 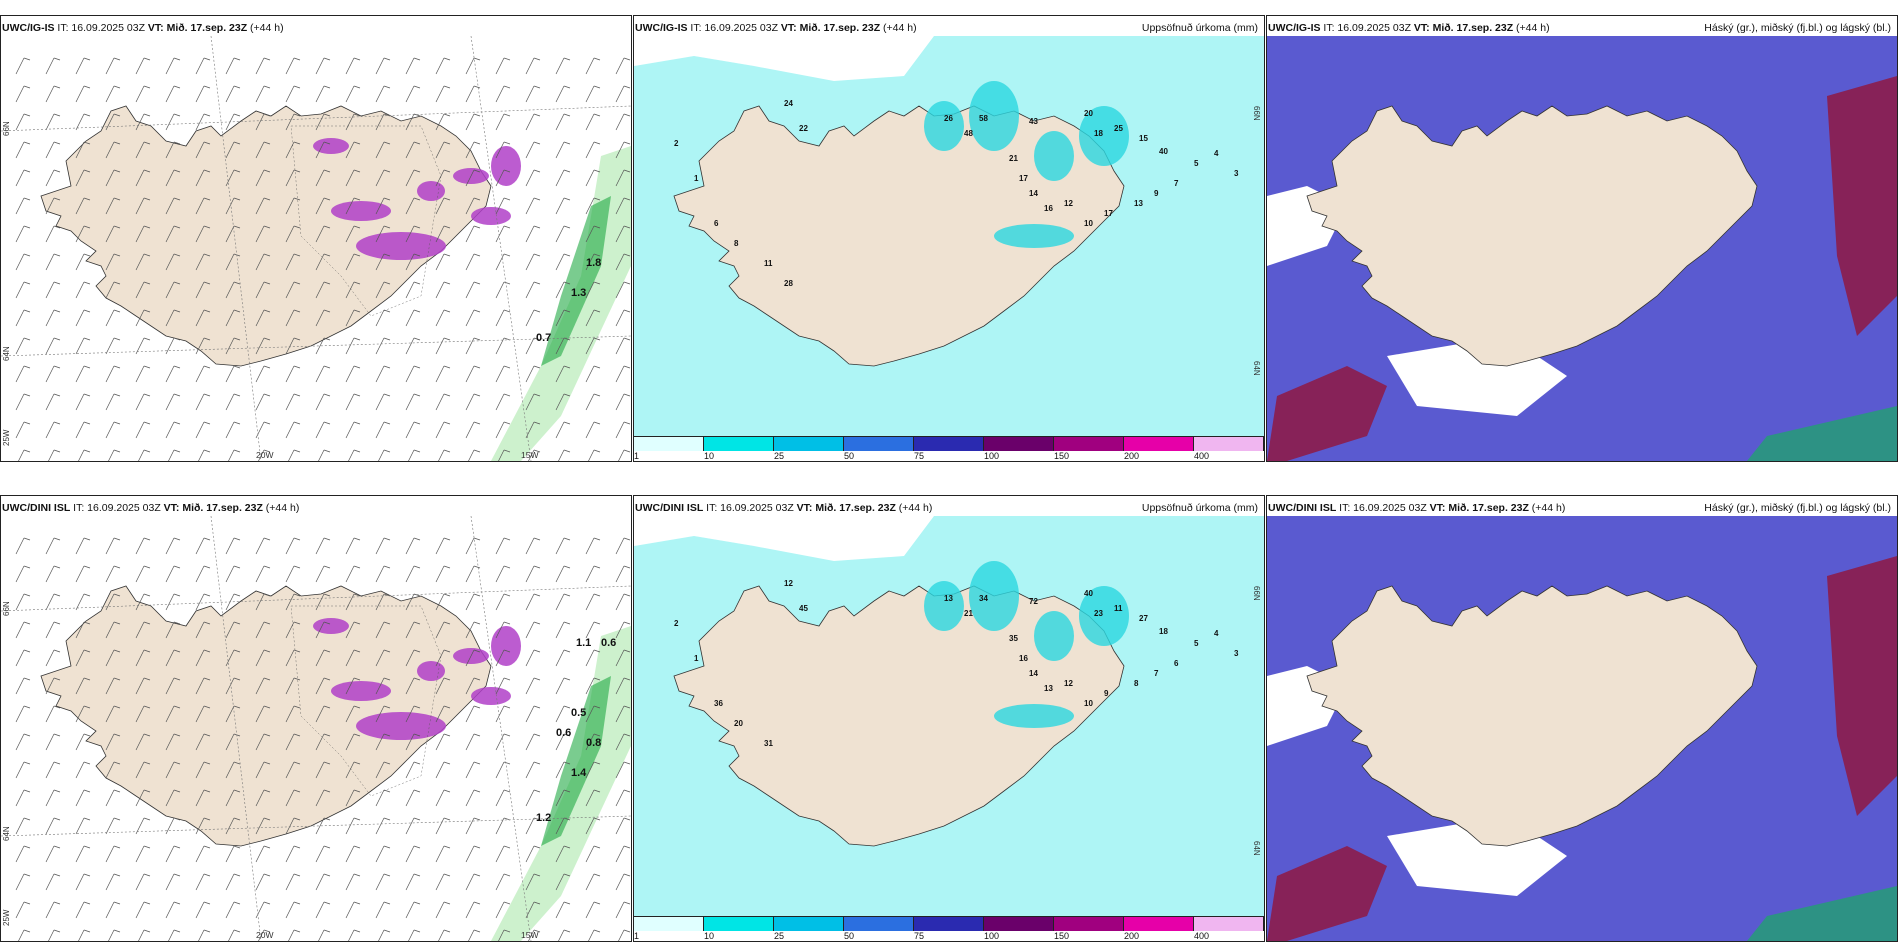 What do you see at coordinates (6, 833) in the screenshot?
I see `lat-label: 64N` at bounding box center [6, 833].